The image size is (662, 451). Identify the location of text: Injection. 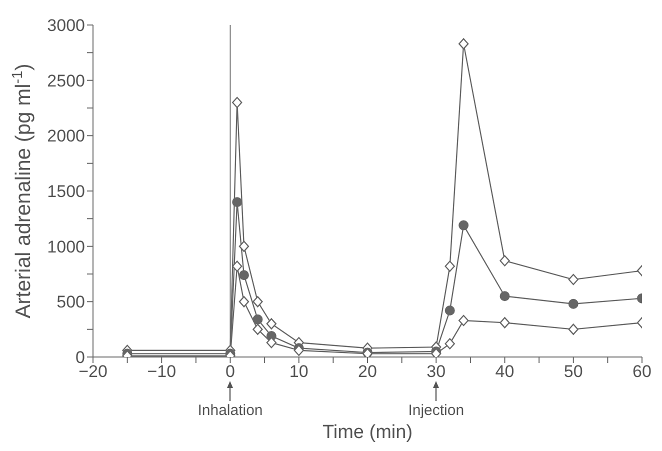
(436, 411).